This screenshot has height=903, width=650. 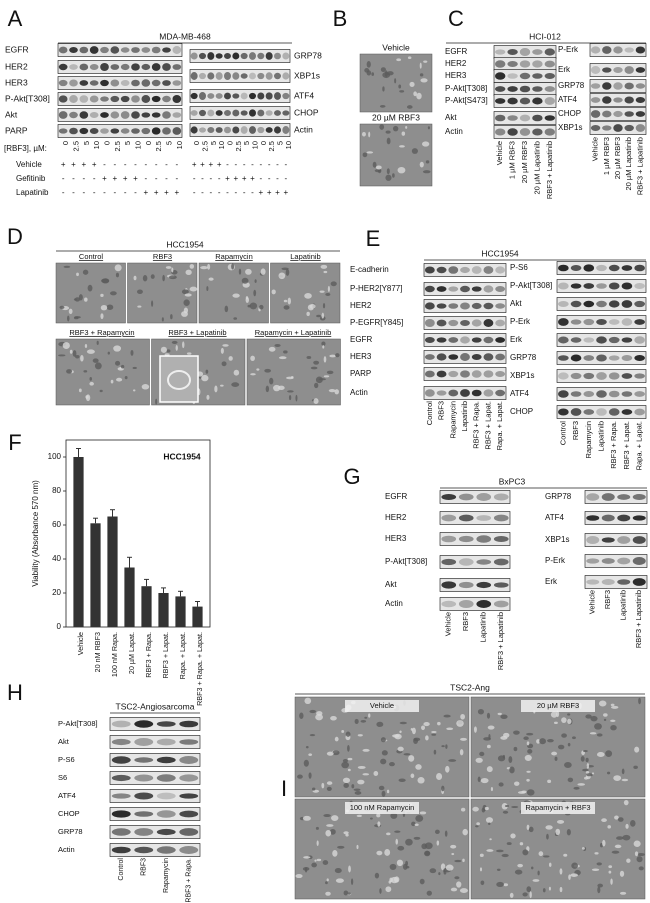 I want to click on panel-letter: F, so click(x=14, y=442).